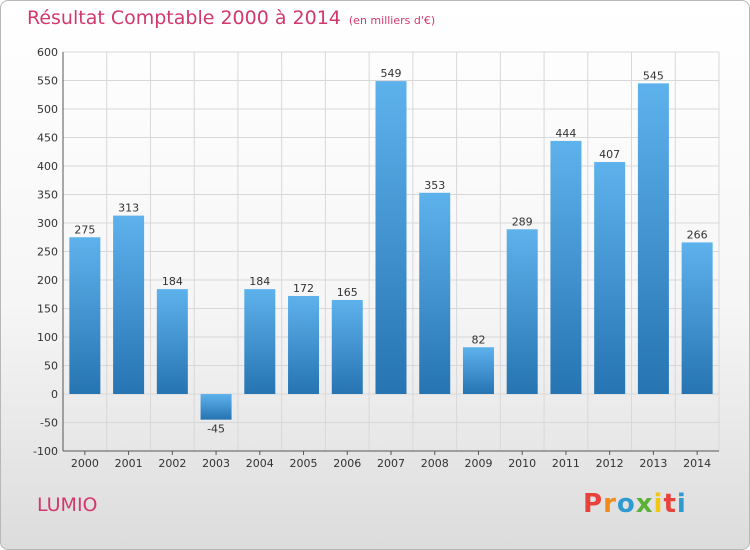 The image size is (750, 550). What do you see at coordinates (216, 463) in the screenshot?
I see `x-tick-label: 2003` at bounding box center [216, 463].